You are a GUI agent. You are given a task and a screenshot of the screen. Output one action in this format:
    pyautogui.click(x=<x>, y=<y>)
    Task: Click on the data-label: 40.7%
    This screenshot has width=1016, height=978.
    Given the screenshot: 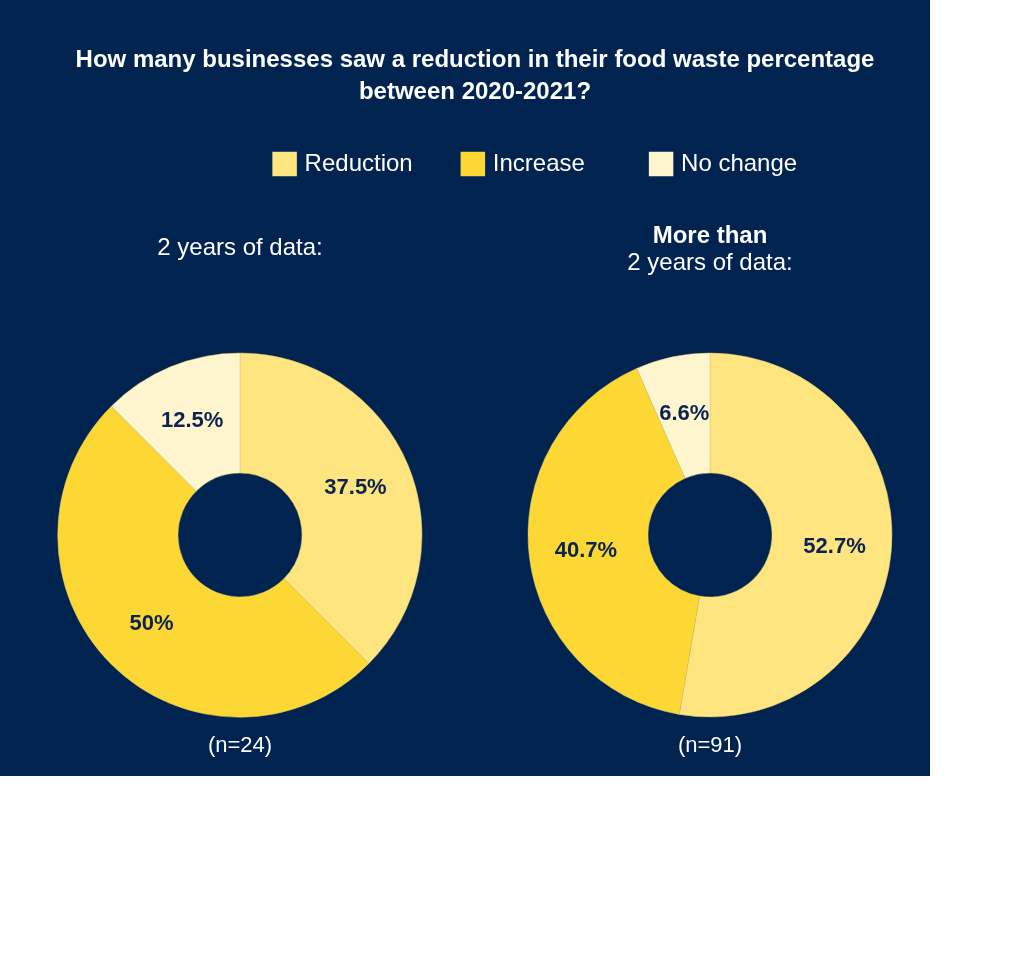 What is the action you would take?
    pyautogui.click(x=586, y=550)
    